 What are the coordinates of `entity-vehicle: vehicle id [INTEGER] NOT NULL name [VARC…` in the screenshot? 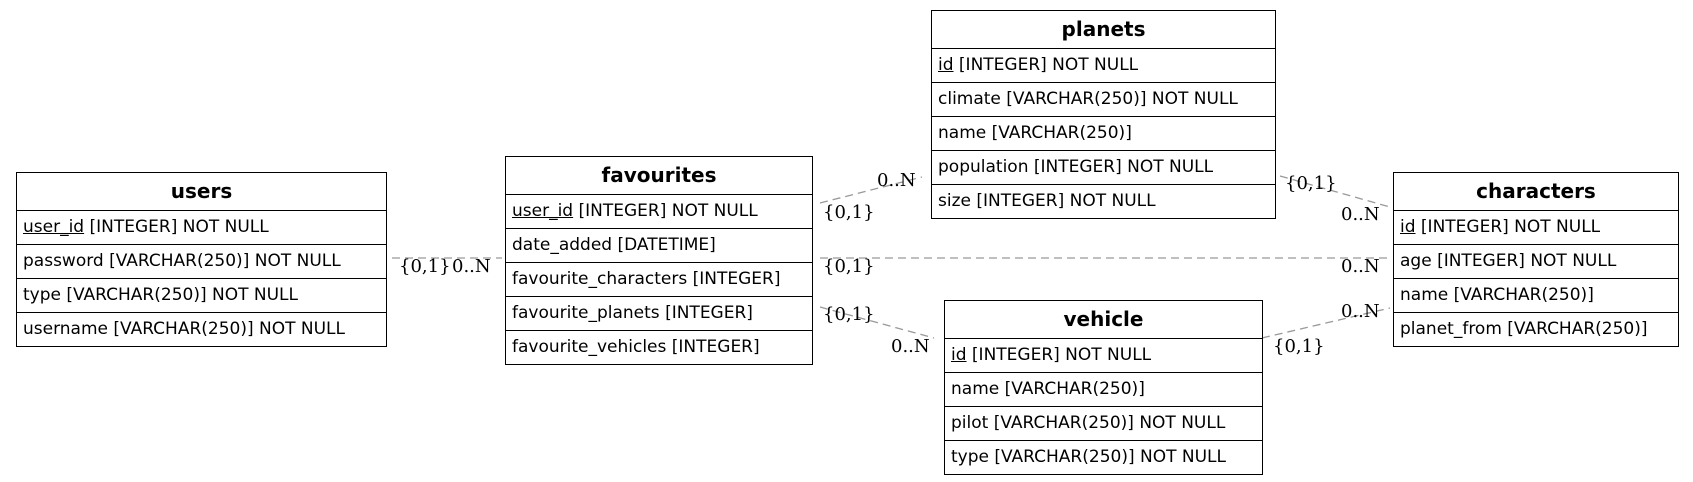 It's located at (1103, 387).